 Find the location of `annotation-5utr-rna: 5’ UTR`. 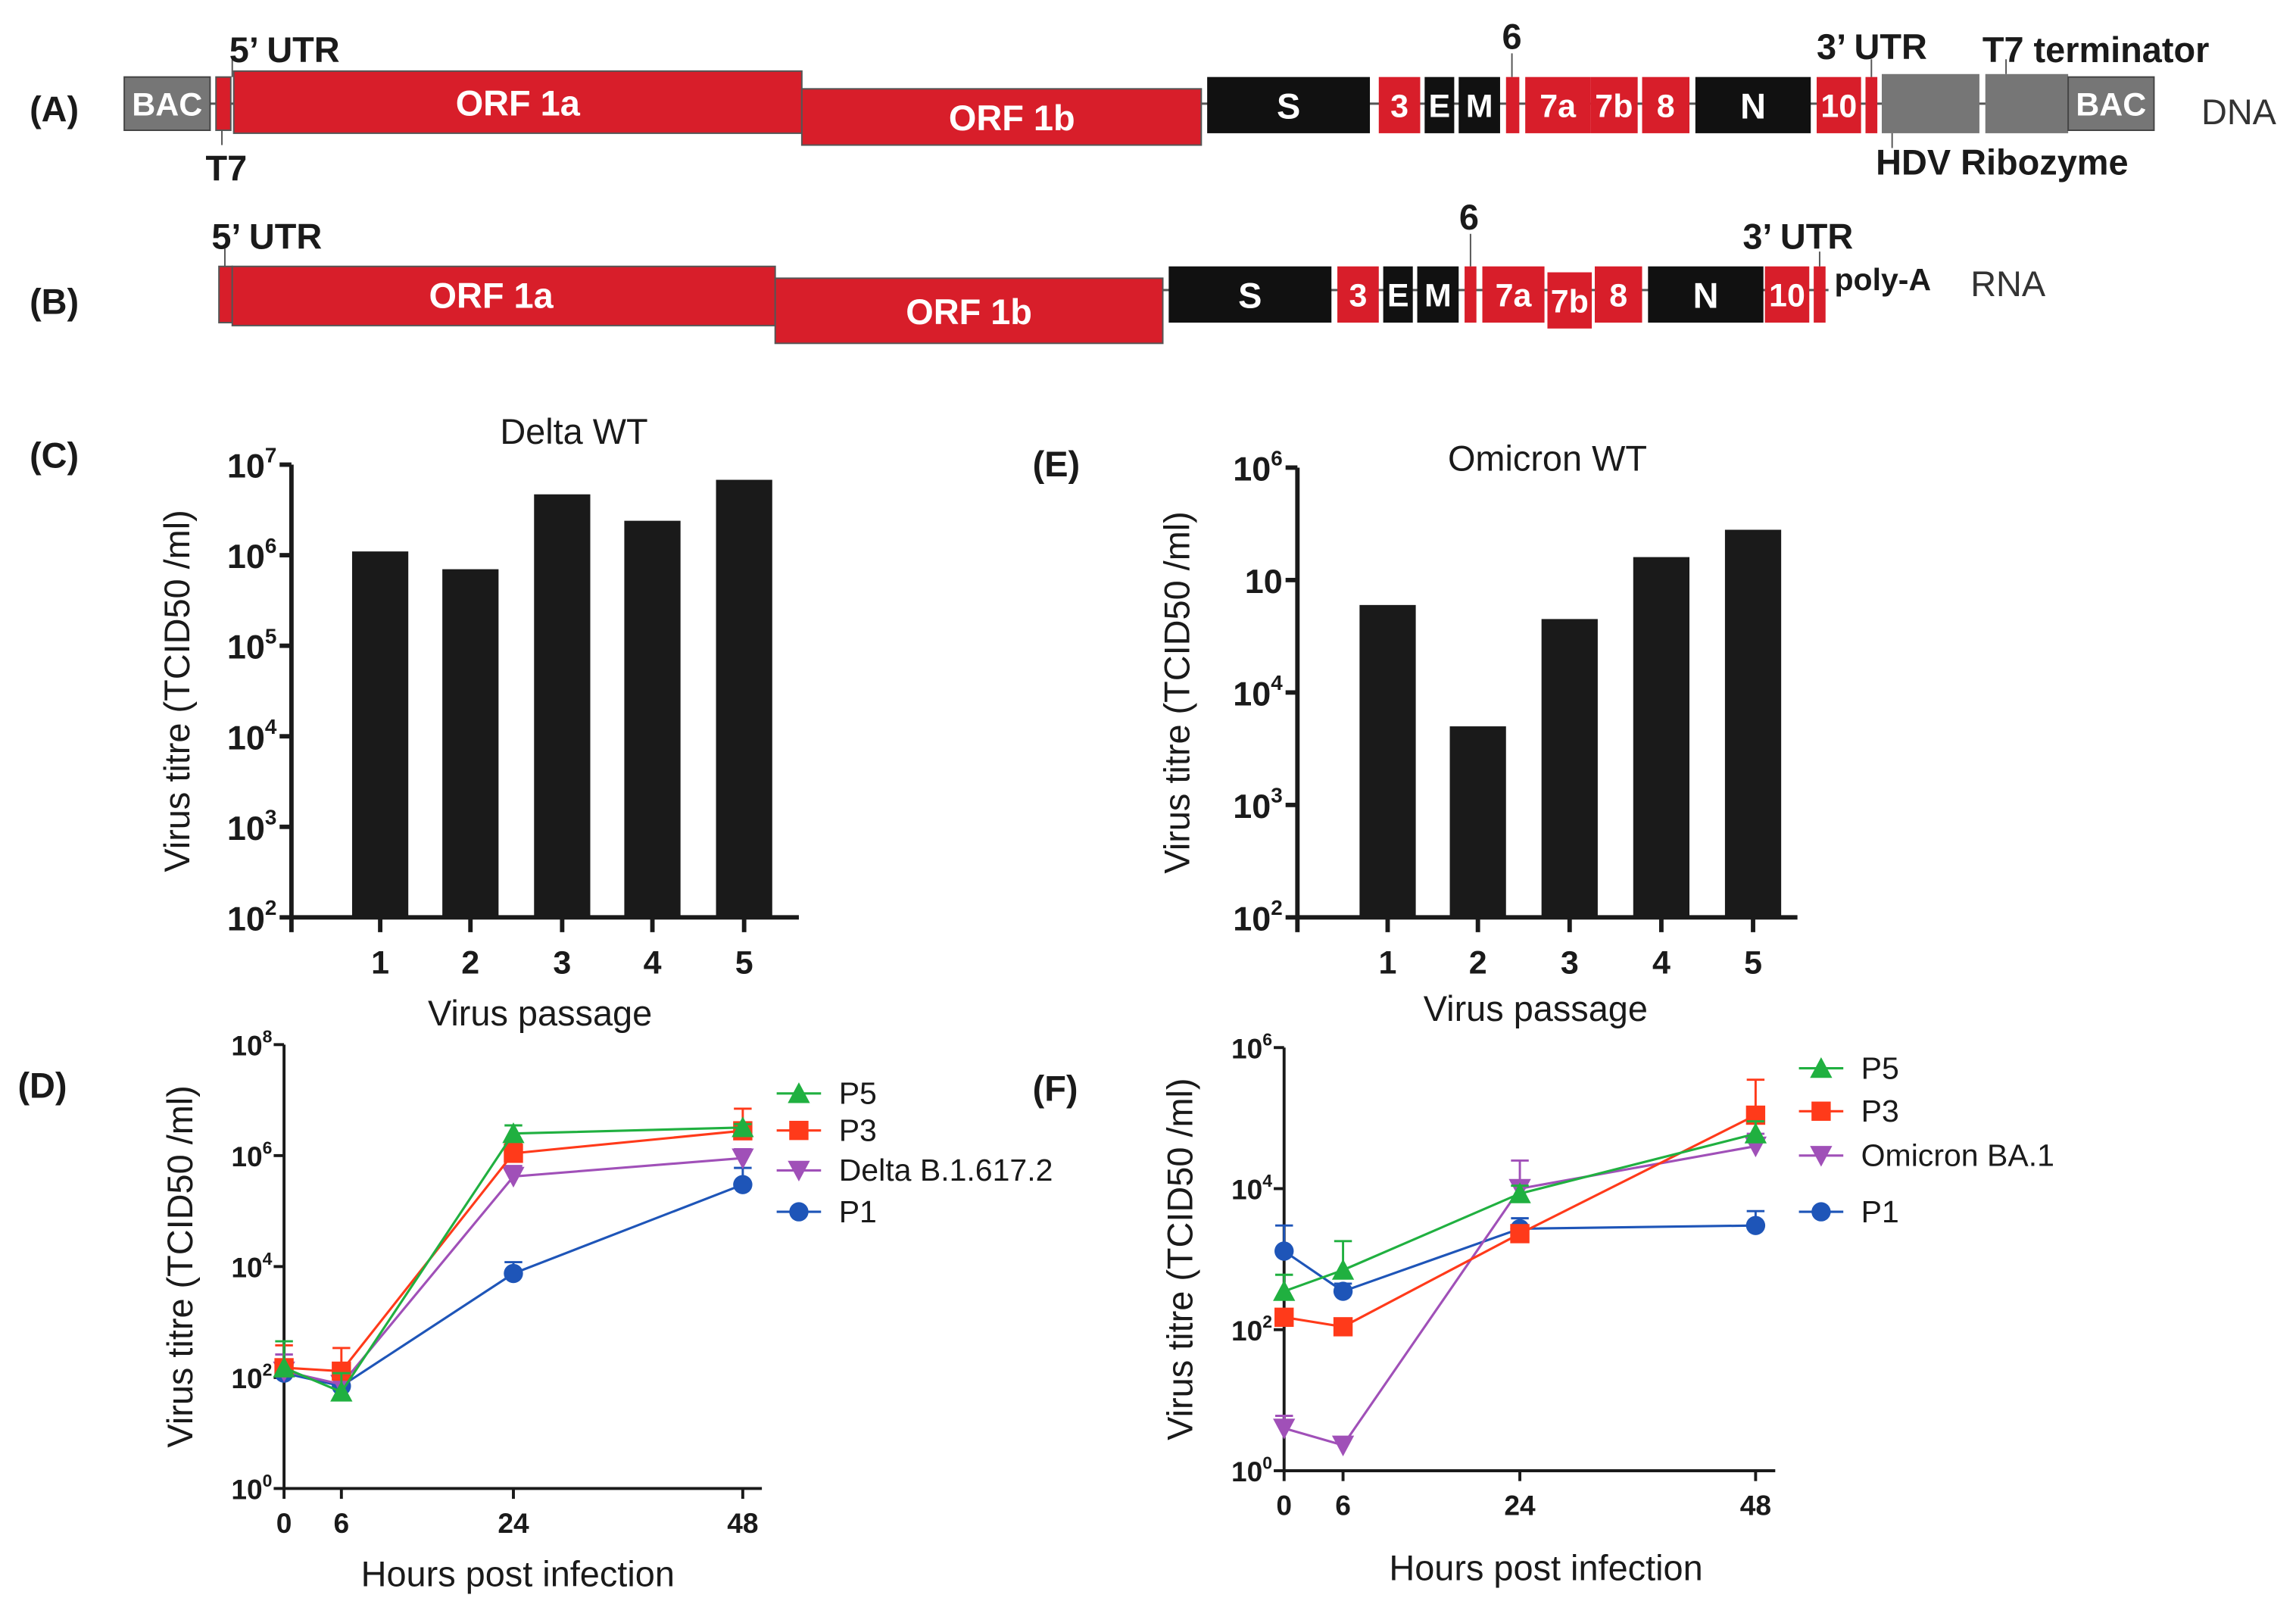

annotation-5utr-rna: 5’ UTR is located at coordinates (266, 237).